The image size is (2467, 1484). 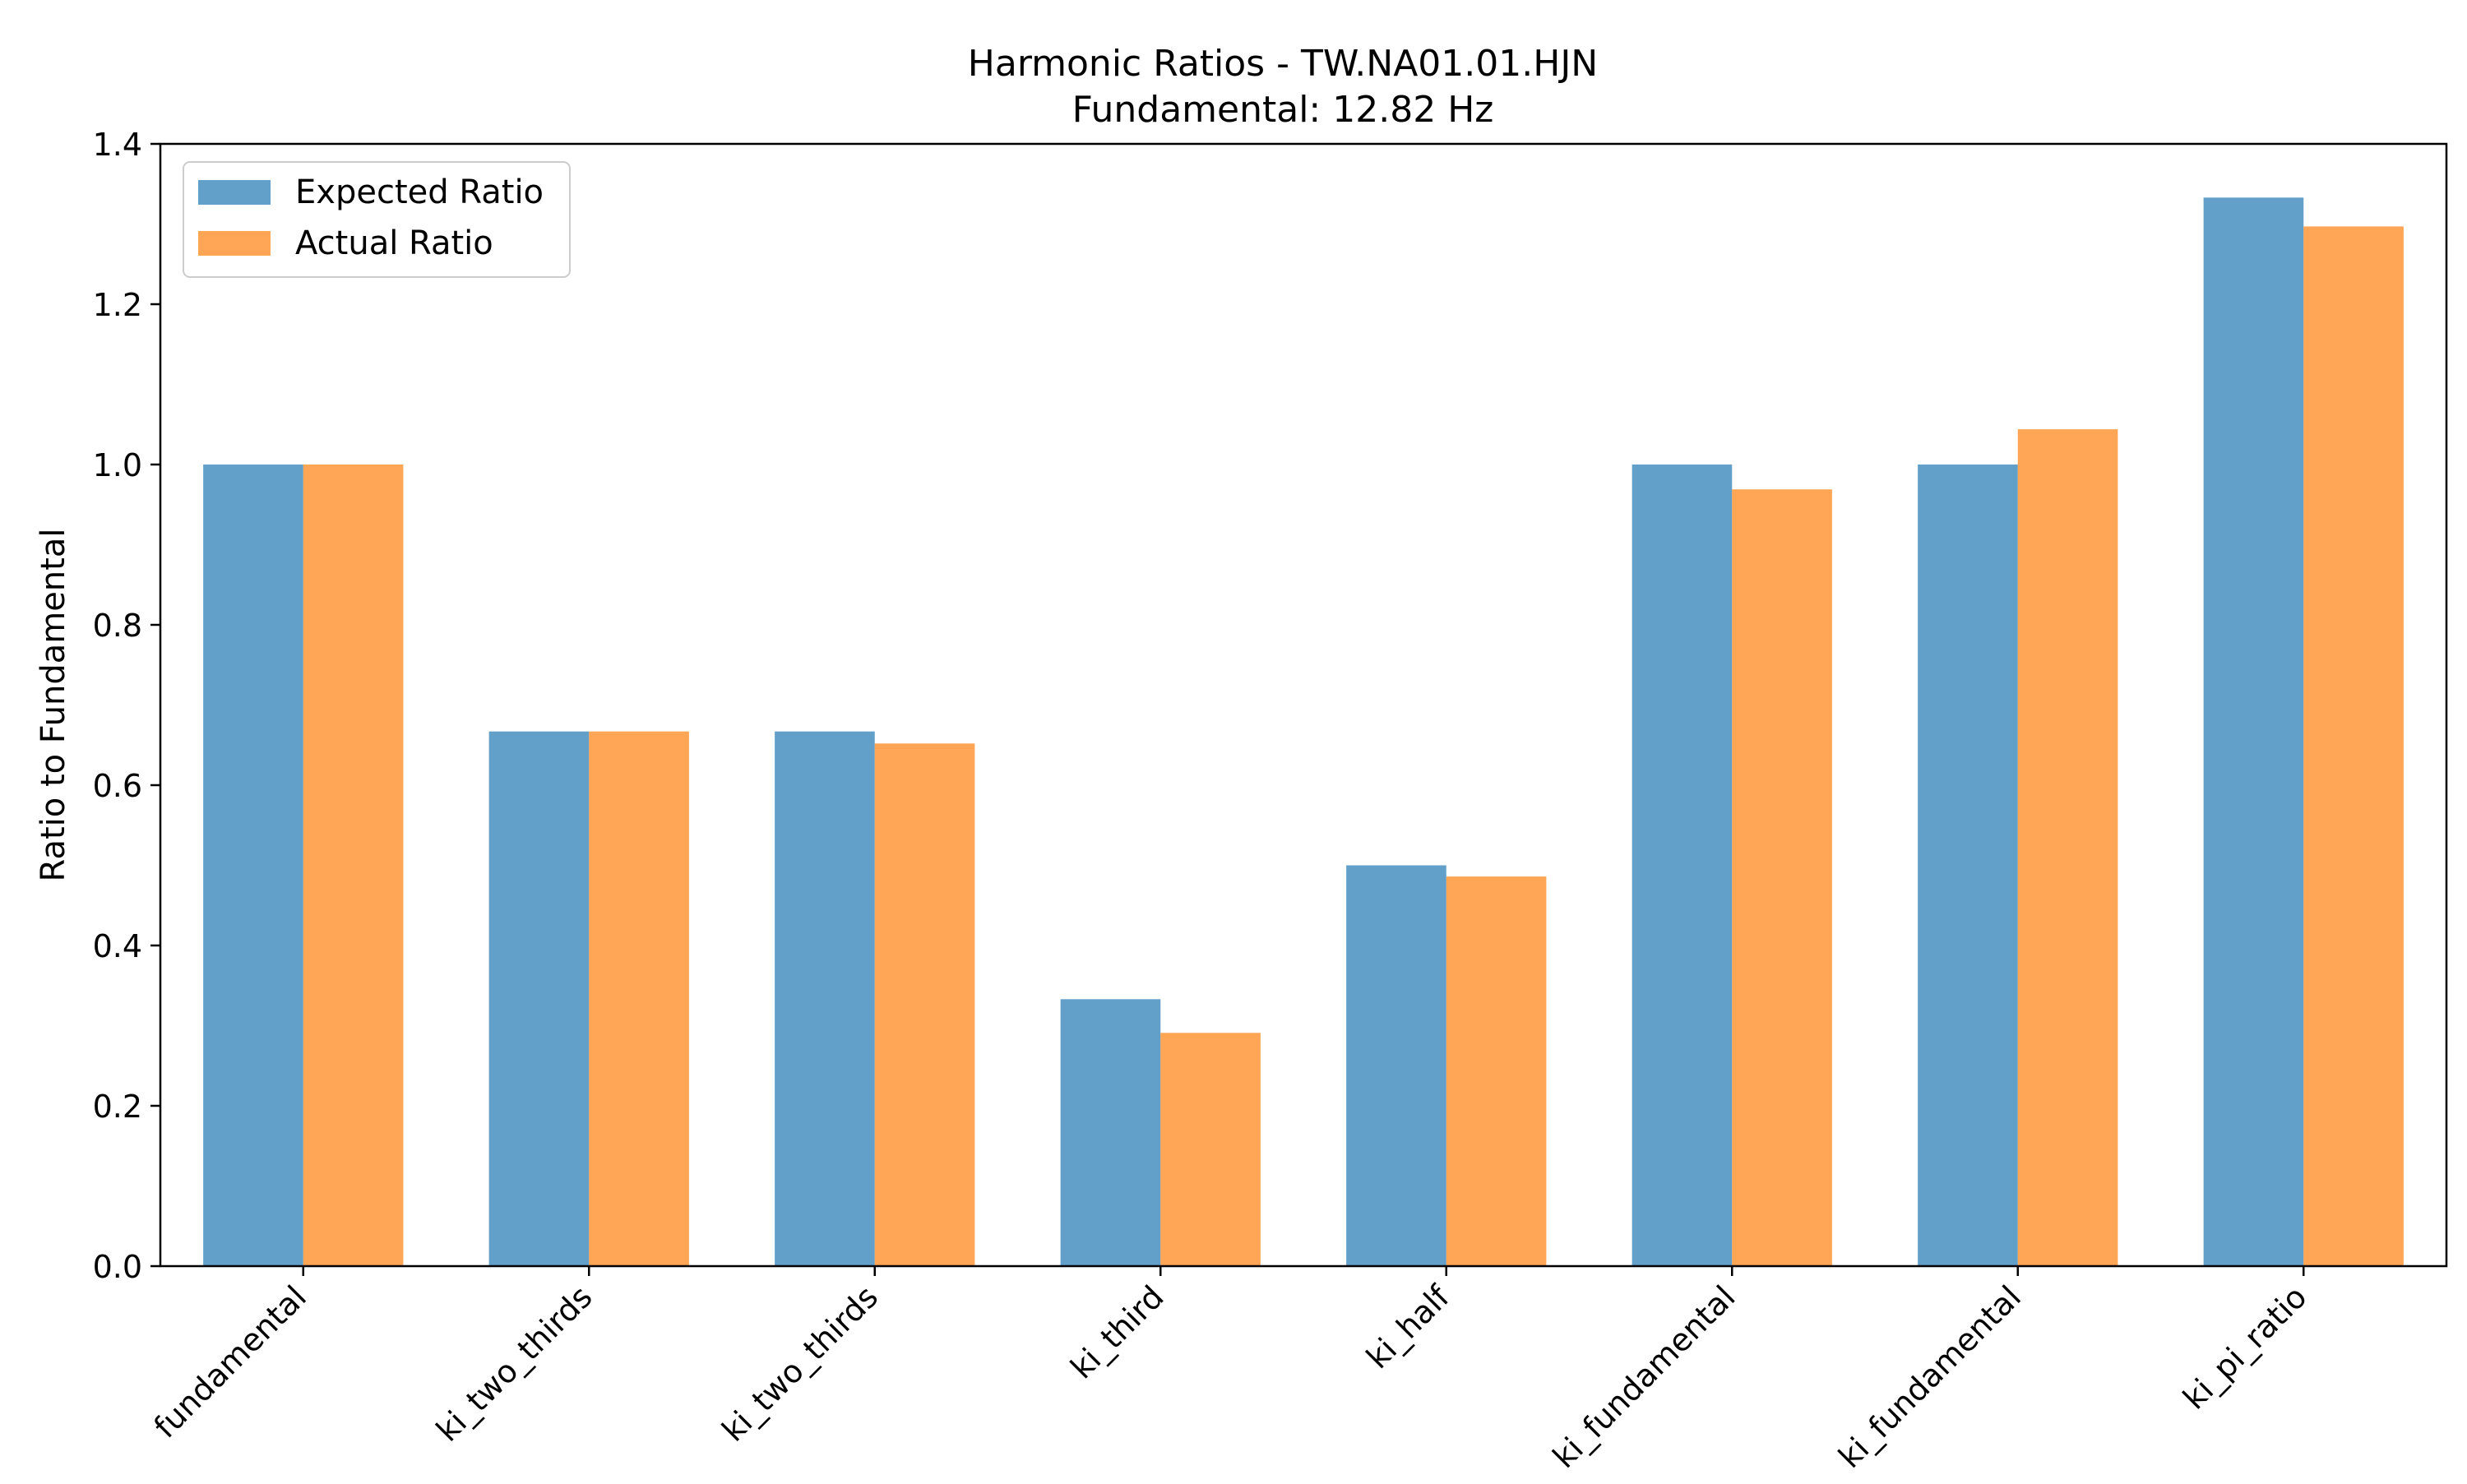 I want to click on x-tick-label: ki_third, so click(x=1116, y=1331).